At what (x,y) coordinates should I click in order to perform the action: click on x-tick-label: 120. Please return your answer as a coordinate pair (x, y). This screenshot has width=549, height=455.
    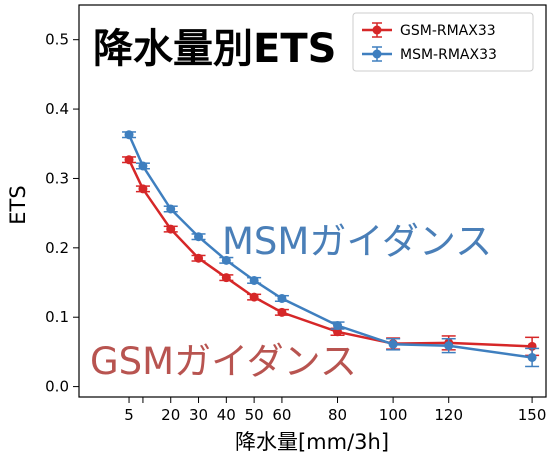
    Looking at the image, I should click on (448, 415).